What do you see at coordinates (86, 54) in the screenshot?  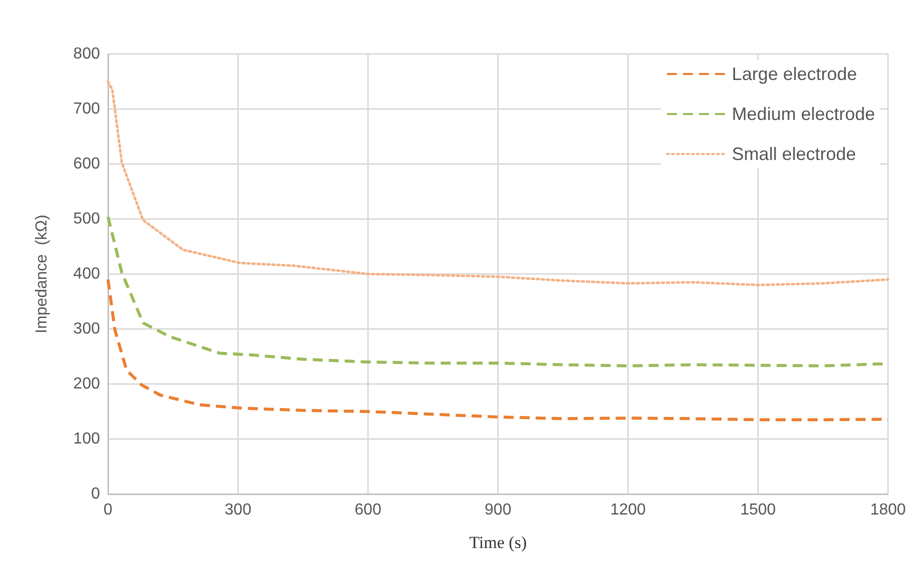 I see `y-tick-label: 800` at bounding box center [86, 54].